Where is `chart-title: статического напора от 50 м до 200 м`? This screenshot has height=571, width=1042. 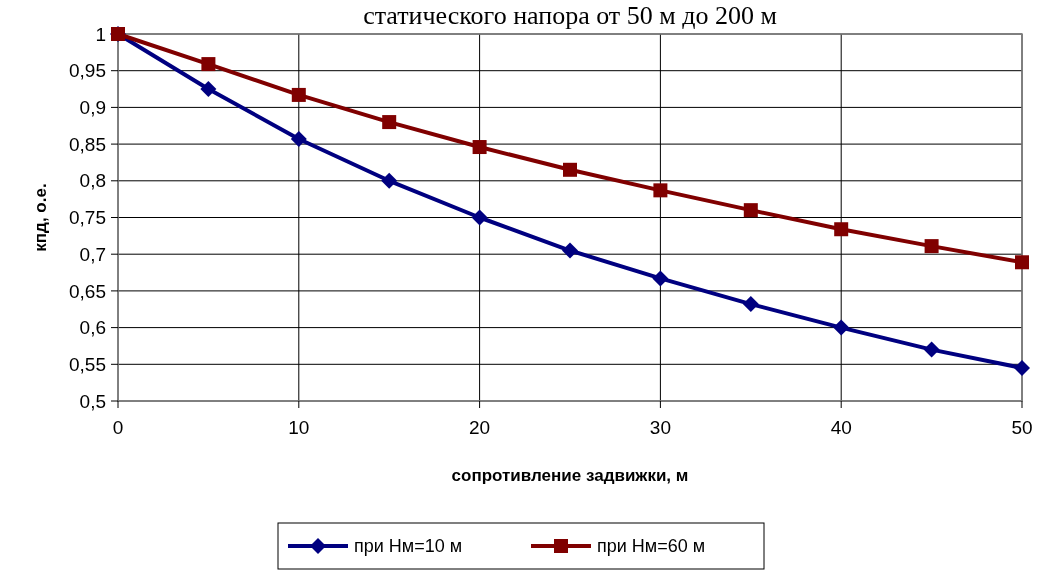 chart-title: статического напора от 50 м до 200 м is located at coordinates (570, 15).